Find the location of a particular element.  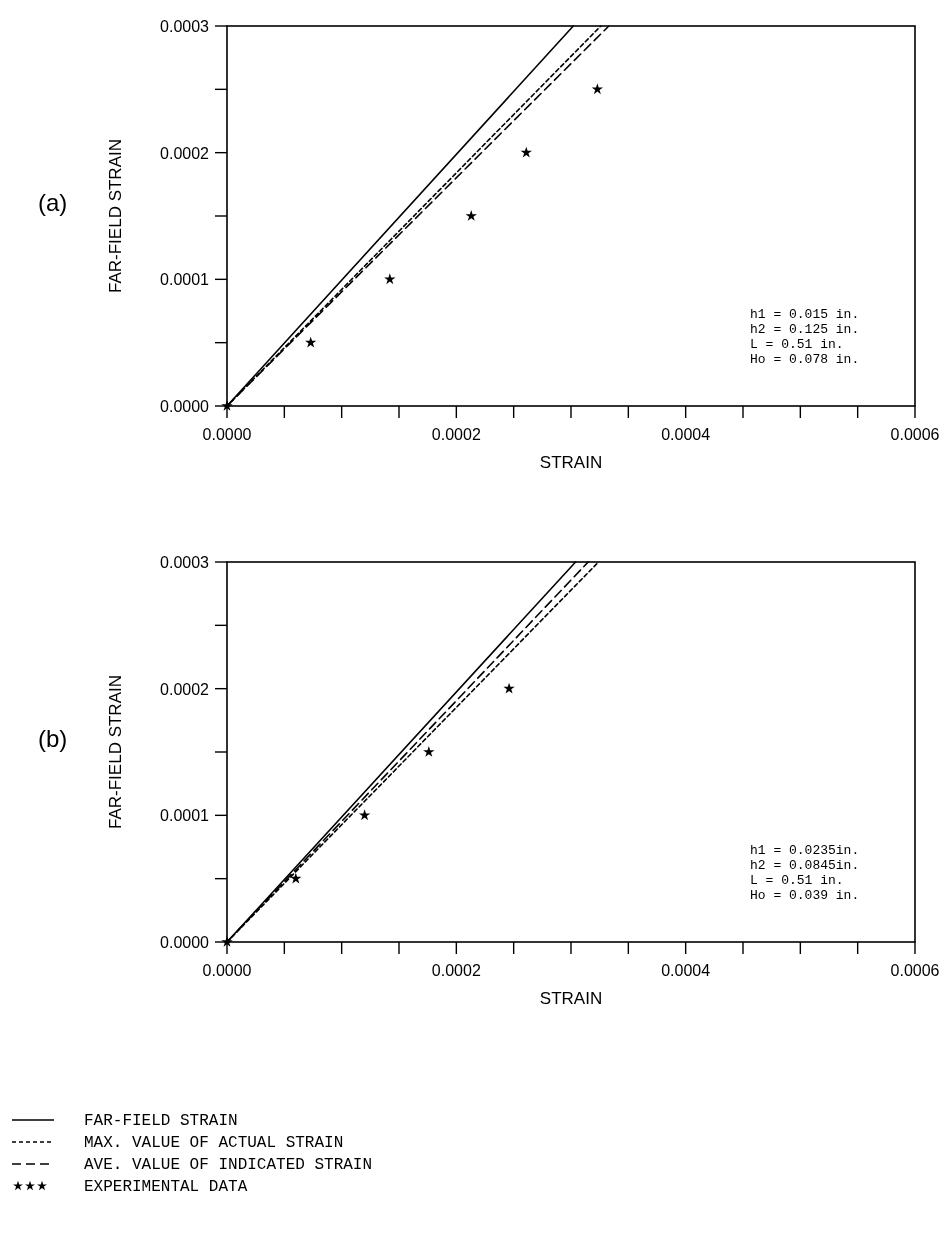

annotation: h1 = 0.0235in. is located at coordinates (805, 850).